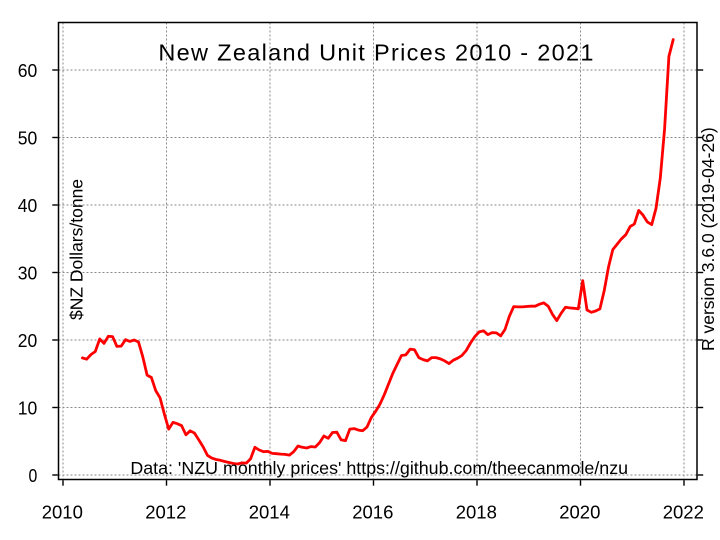 This screenshot has width=720, height=540. What do you see at coordinates (28, 138) in the screenshot?
I see `svg-text: 50` at bounding box center [28, 138].